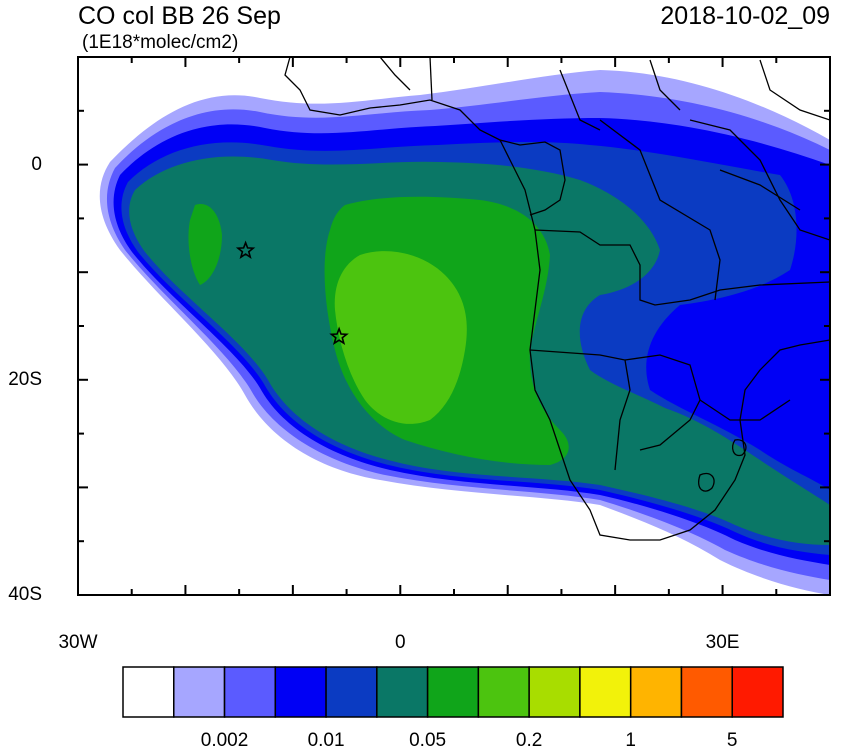 This screenshot has width=850, height=751. What do you see at coordinates (428, 740) in the screenshot?
I see `colorbar-label: 0.05` at bounding box center [428, 740].